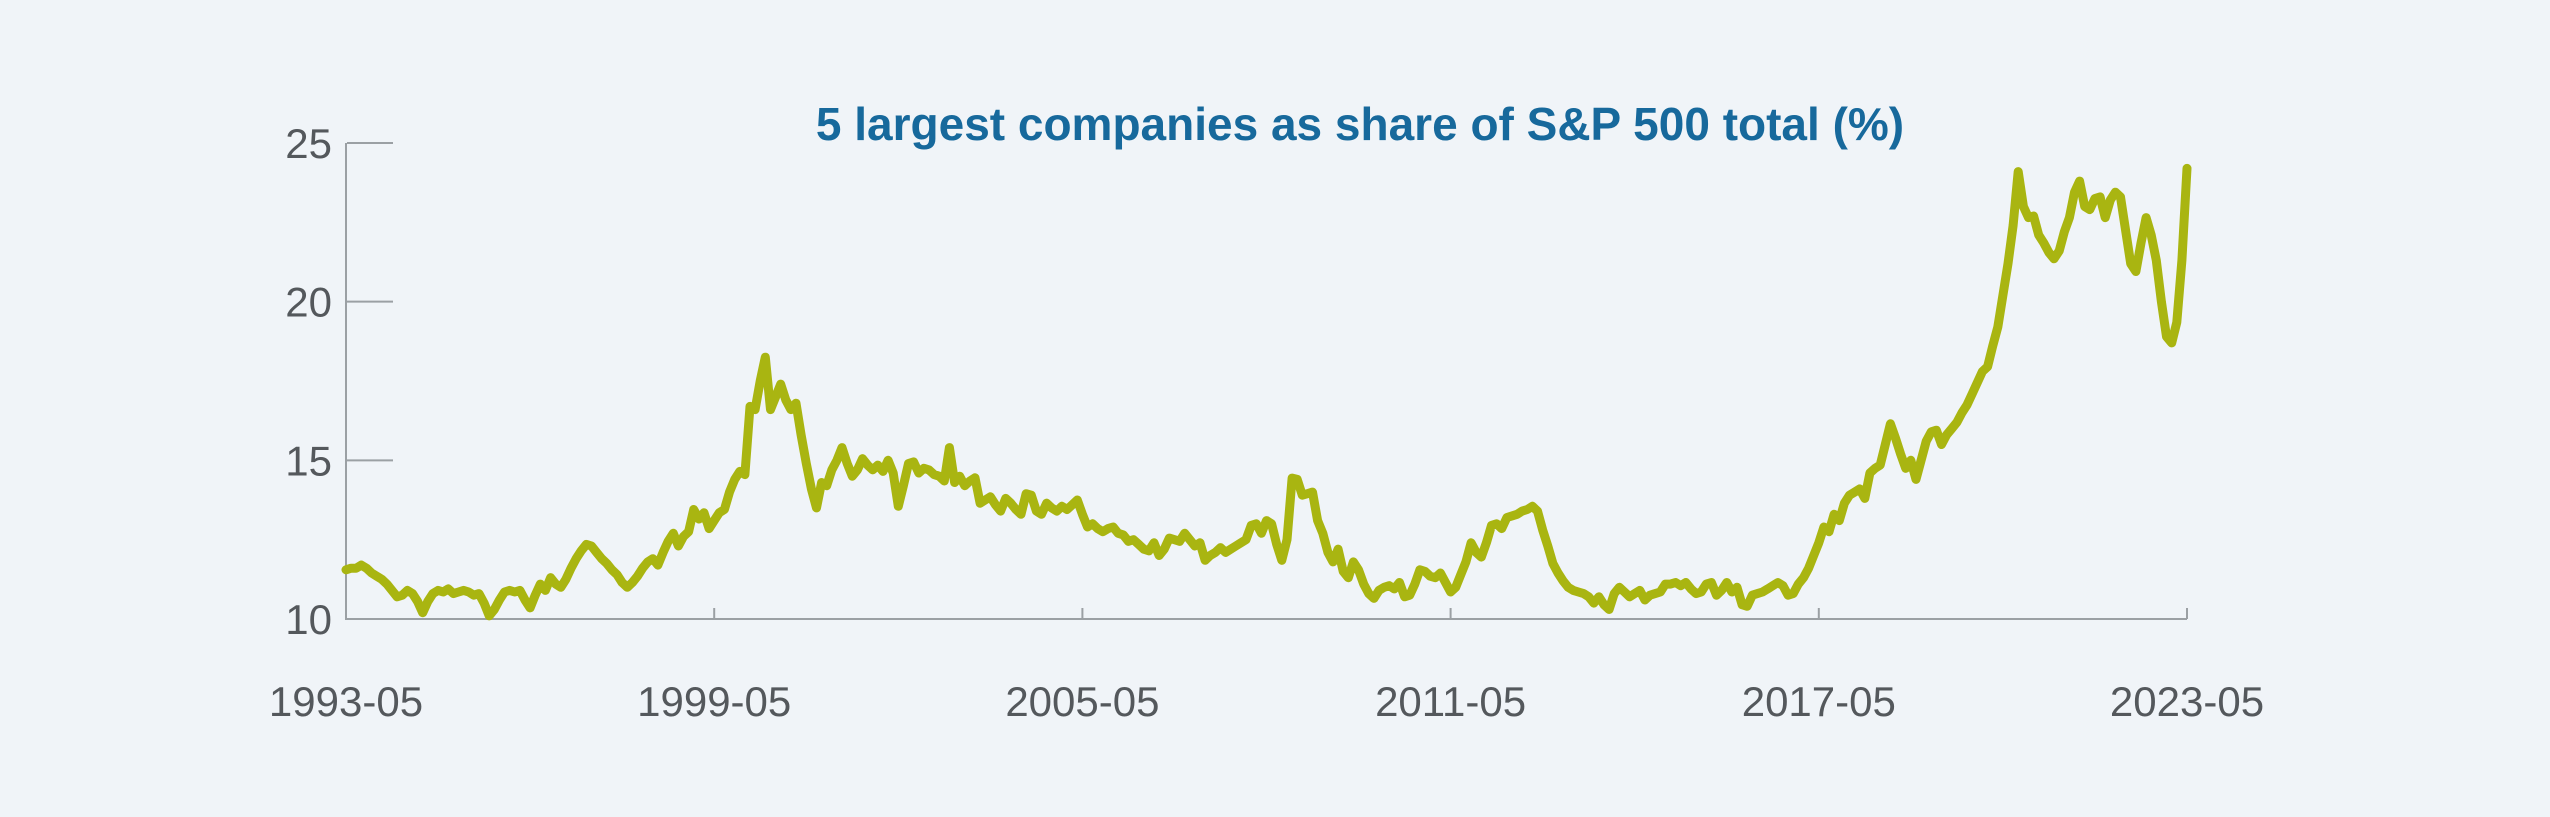  I want to click on x-tick-label: 1993-05, so click(346, 701).